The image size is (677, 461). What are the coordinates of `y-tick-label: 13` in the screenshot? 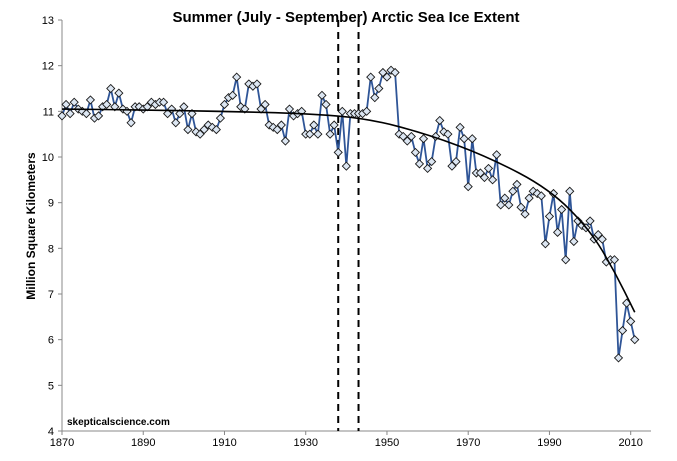 It's located at (48, 21).